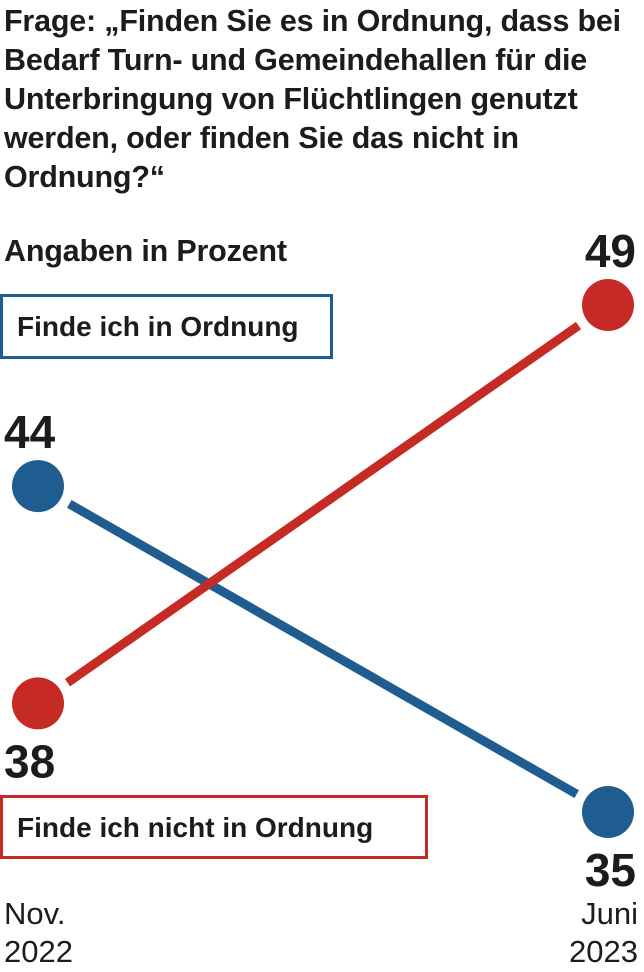 The image size is (644, 972). What do you see at coordinates (195, 827) in the screenshot?
I see `legend-not-ok-label: Finde ich nicht in Ordnung` at bounding box center [195, 827].